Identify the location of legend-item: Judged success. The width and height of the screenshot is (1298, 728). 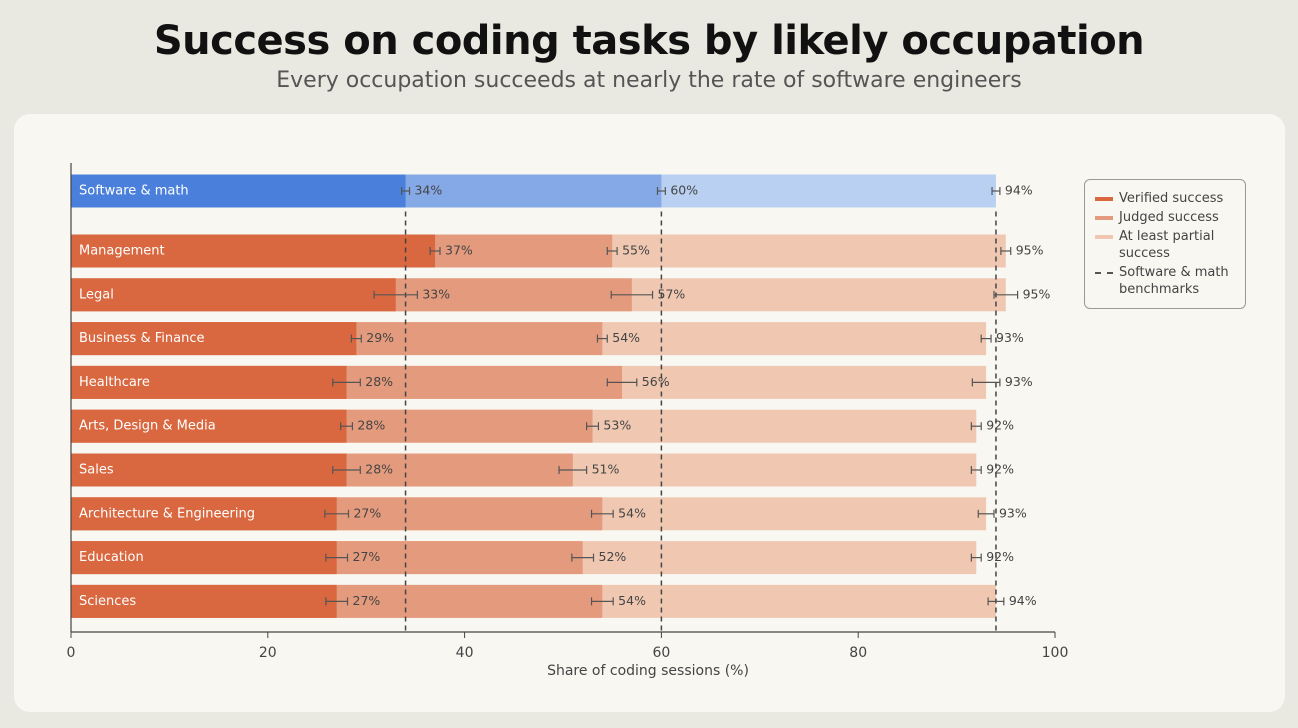
(1165, 217).